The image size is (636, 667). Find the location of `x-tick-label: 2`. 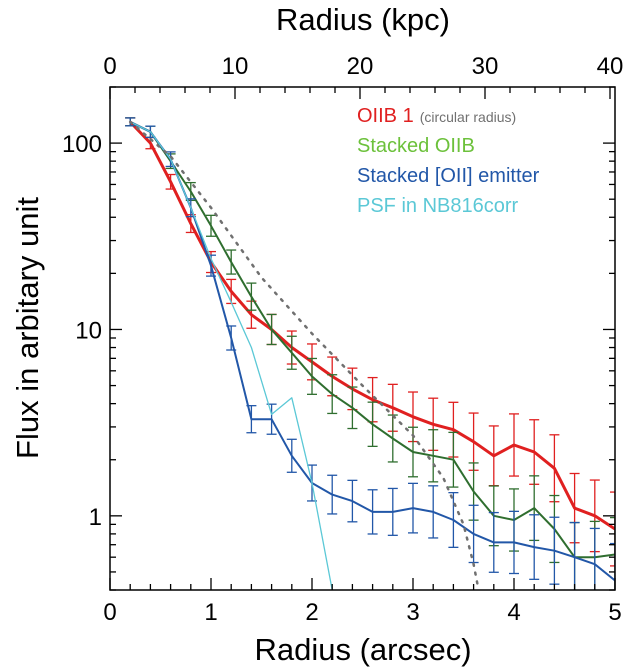

x-tick-label: 2 is located at coordinates (311, 612).